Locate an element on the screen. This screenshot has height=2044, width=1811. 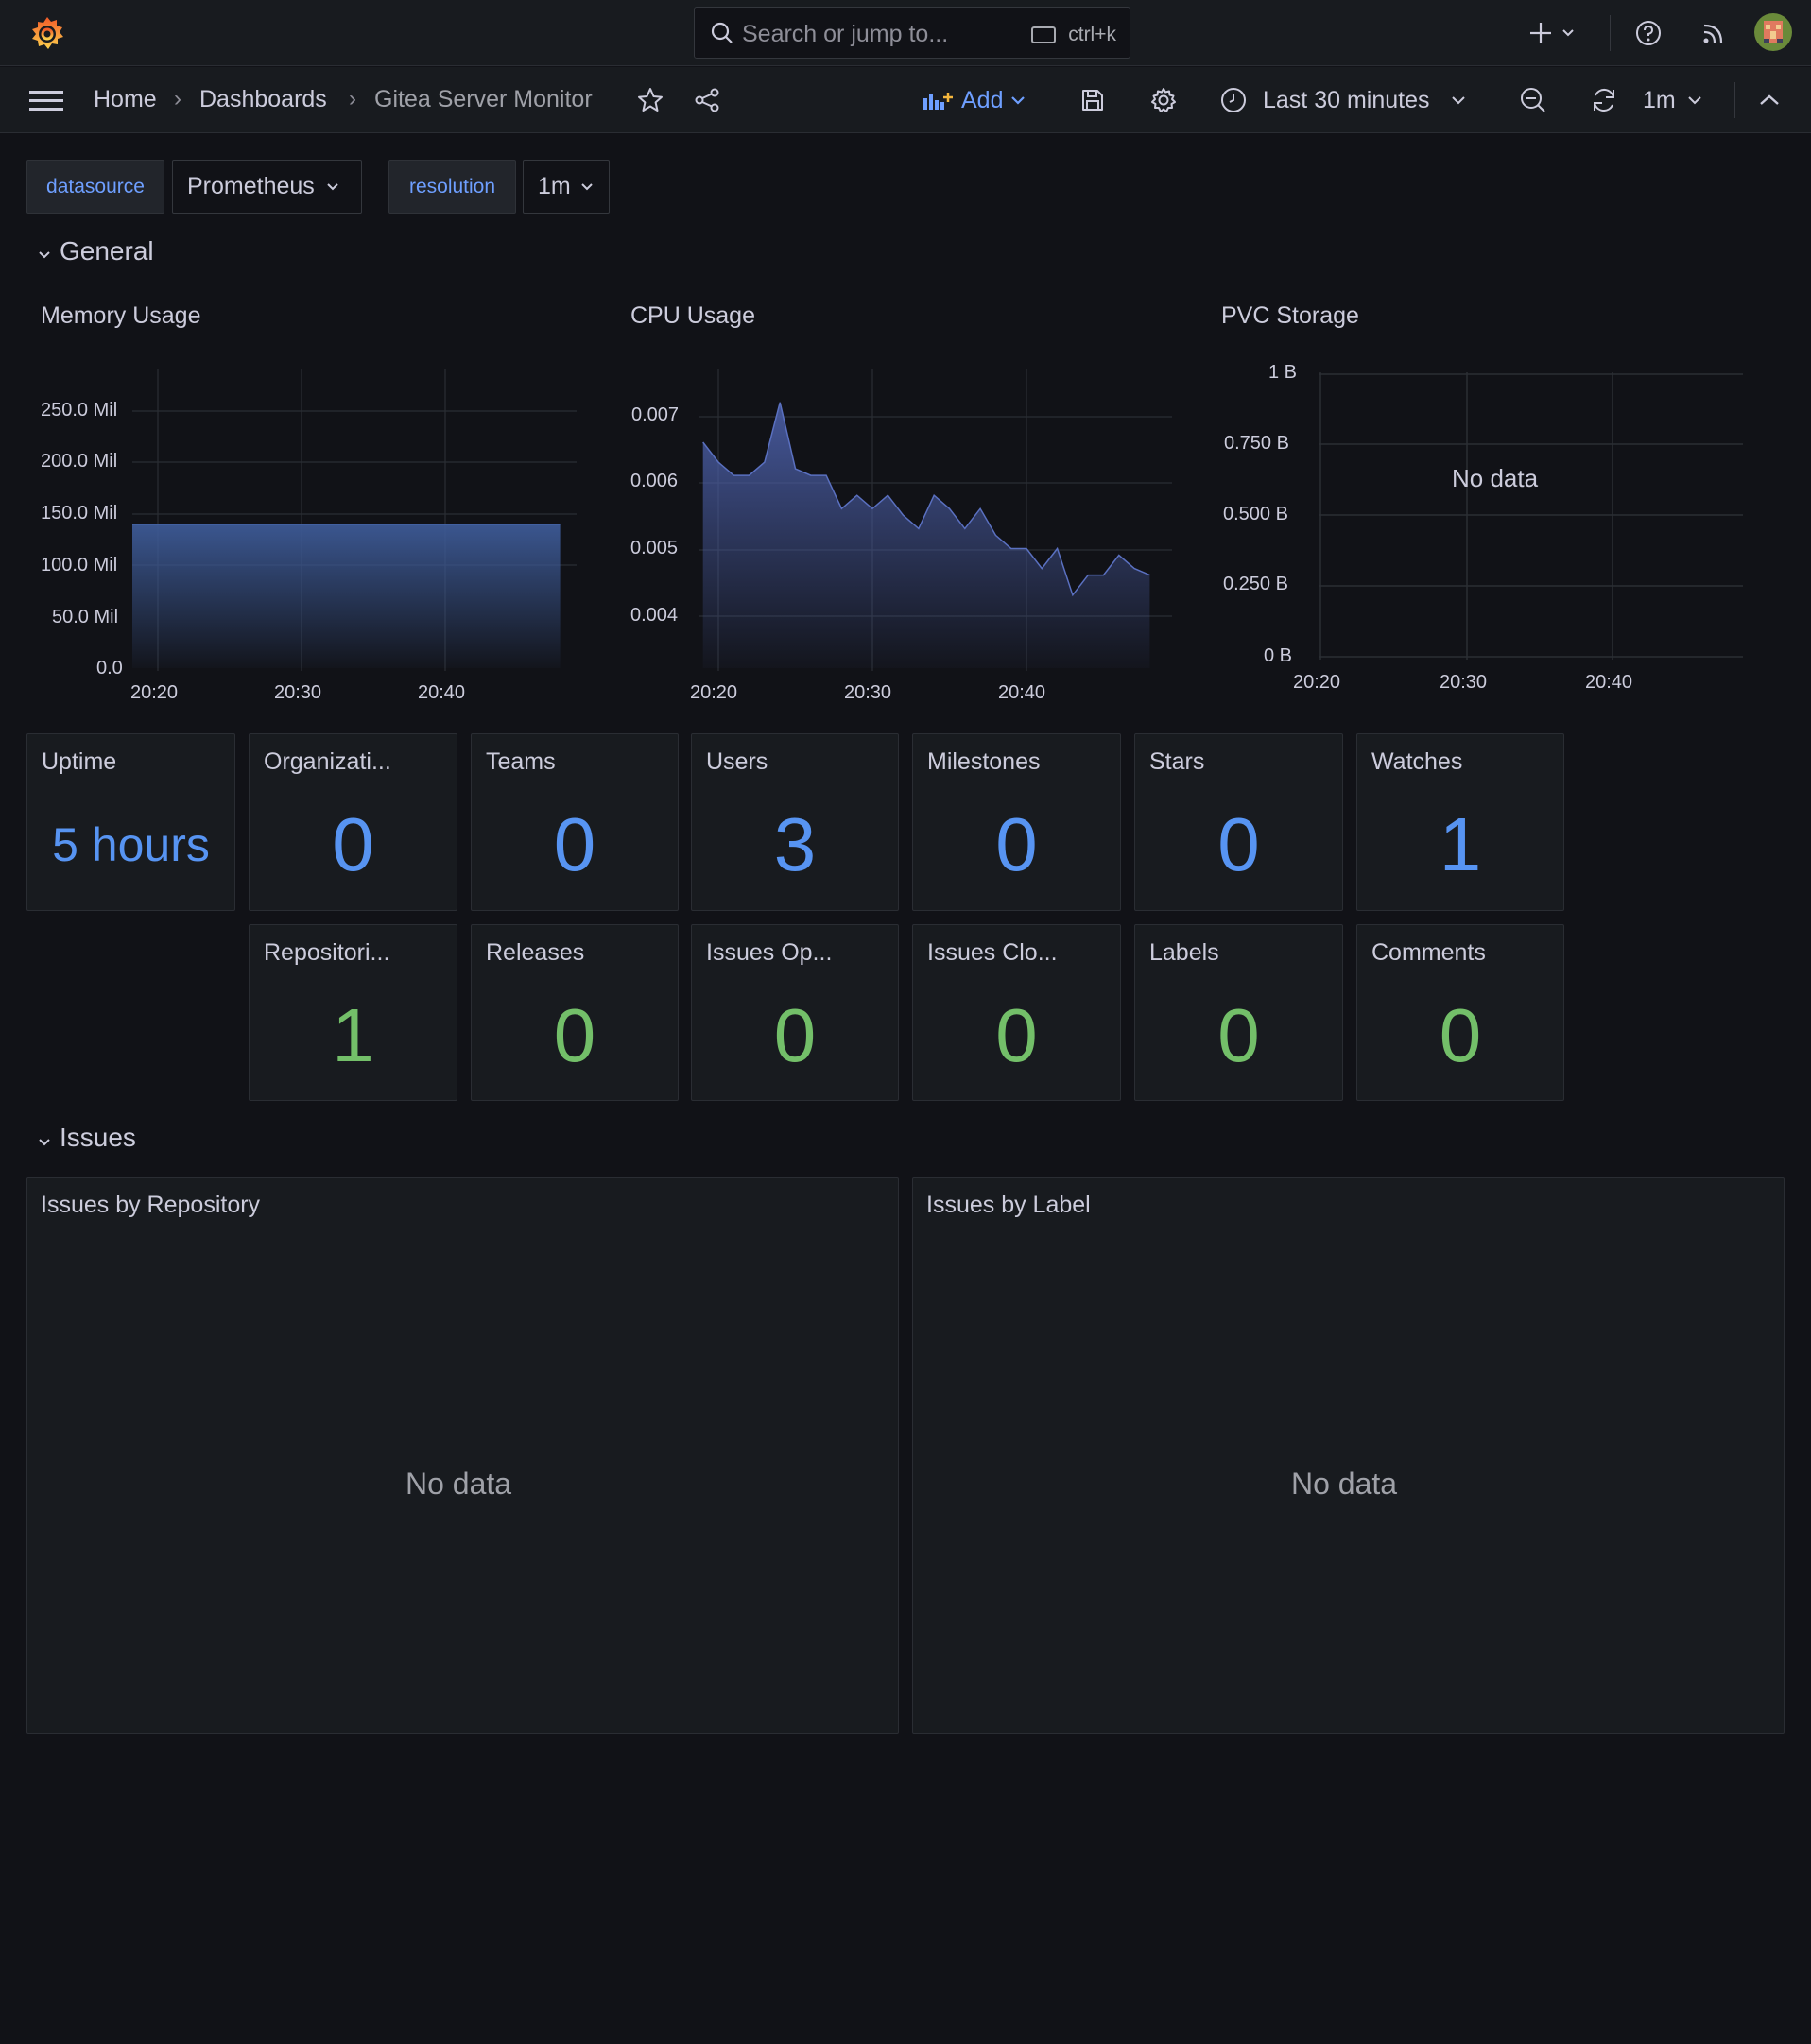
stat-title: Labels is located at coordinates (1184, 952).